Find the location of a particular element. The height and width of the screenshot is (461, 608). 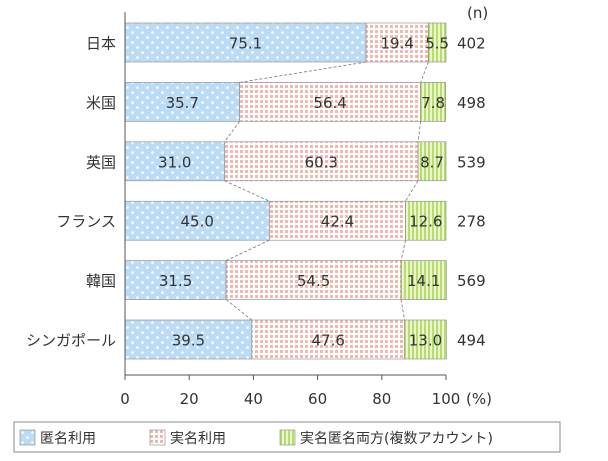

category-label: フランス is located at coordinates (86, 222).